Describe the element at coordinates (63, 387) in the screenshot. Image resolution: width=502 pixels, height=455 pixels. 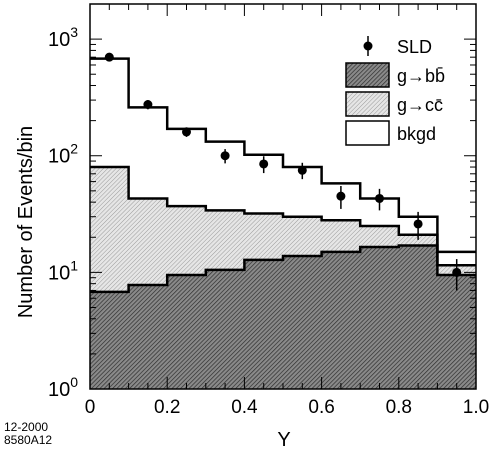
I see `y-tick-label: 10⁰` at that location.